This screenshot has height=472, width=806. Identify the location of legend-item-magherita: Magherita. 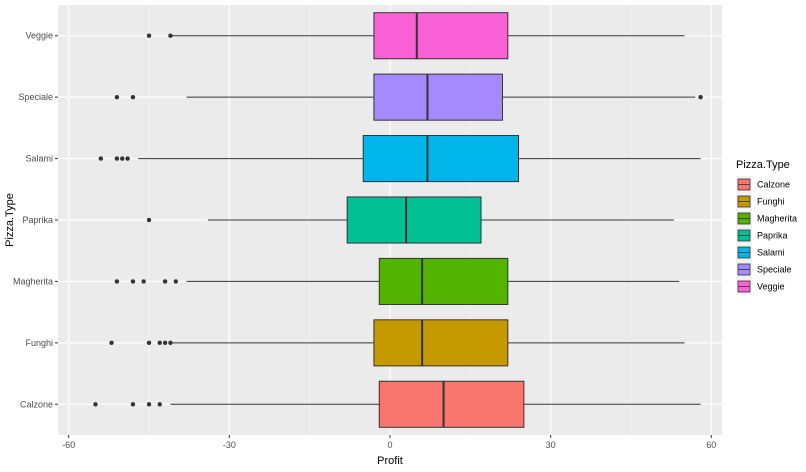
(766, 218).